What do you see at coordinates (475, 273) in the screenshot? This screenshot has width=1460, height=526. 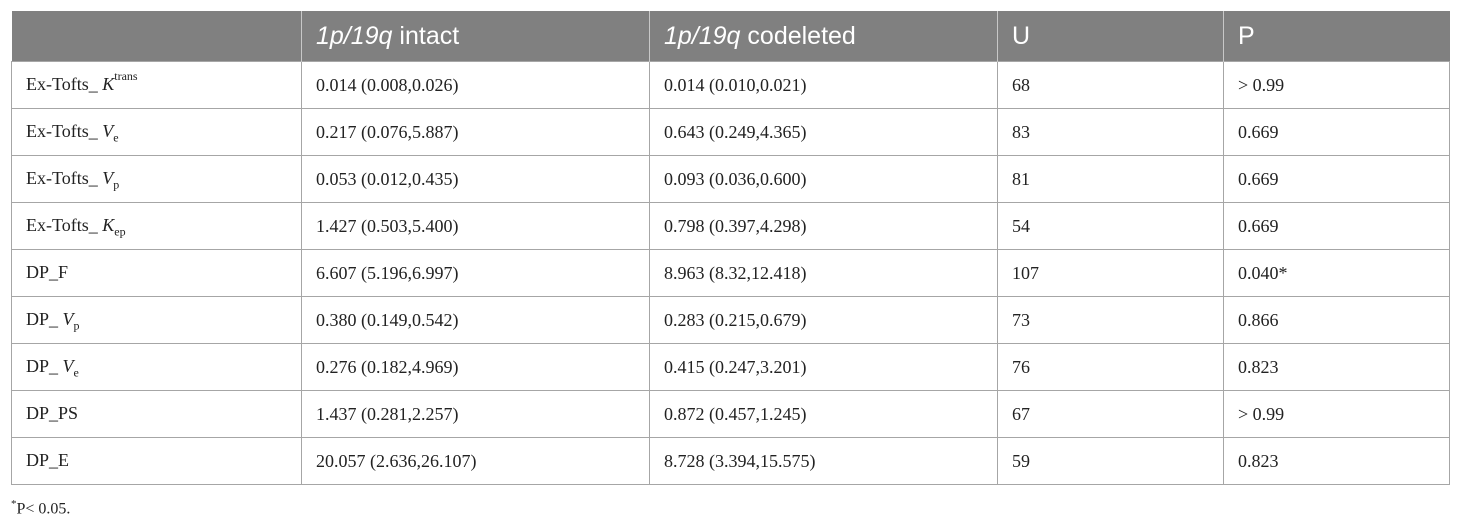 I see `cell-intact: 6.607 (5.196,6.997)` at bounding box center [475, 273].